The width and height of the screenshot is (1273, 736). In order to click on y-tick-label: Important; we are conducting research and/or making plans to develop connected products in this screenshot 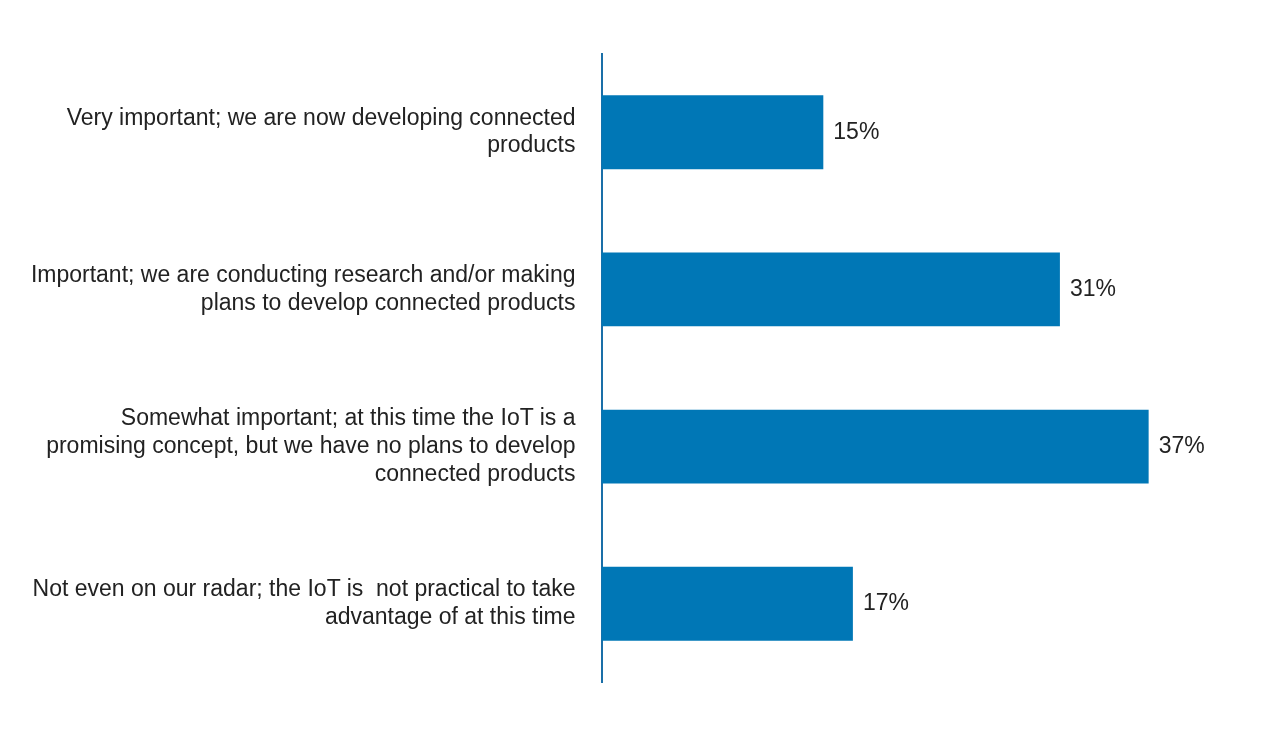, I will do `click(303, 287)`.